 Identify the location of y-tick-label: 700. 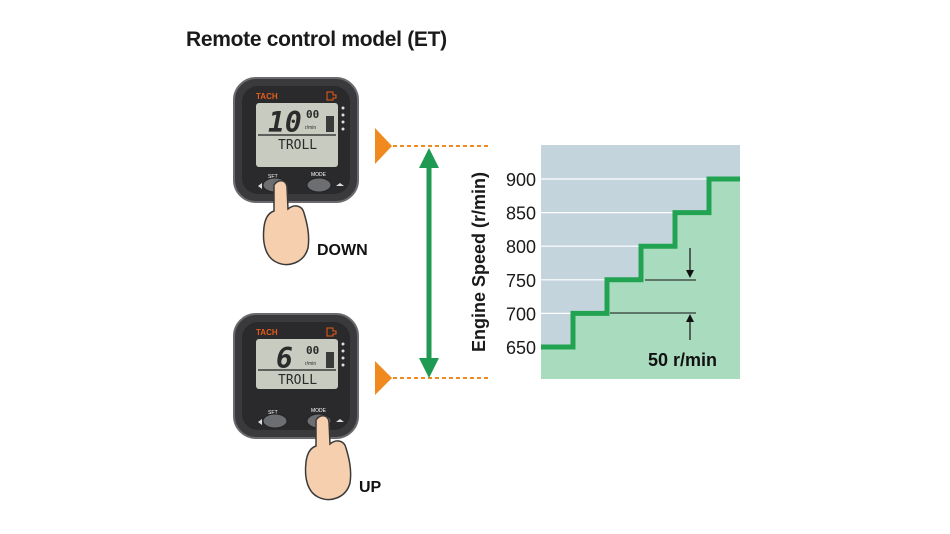
(521, 314).